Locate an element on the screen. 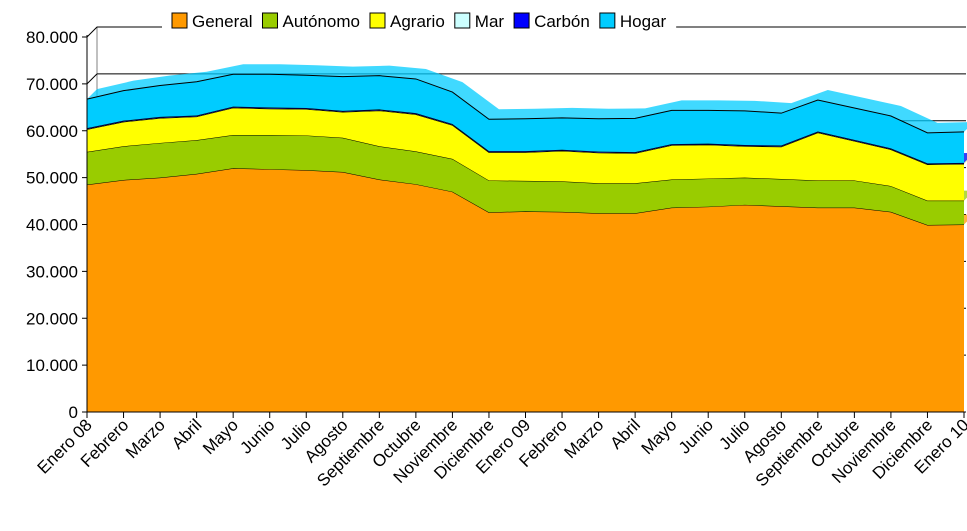  y-tick-label: 60.000 is located at coordinates (52, 131).